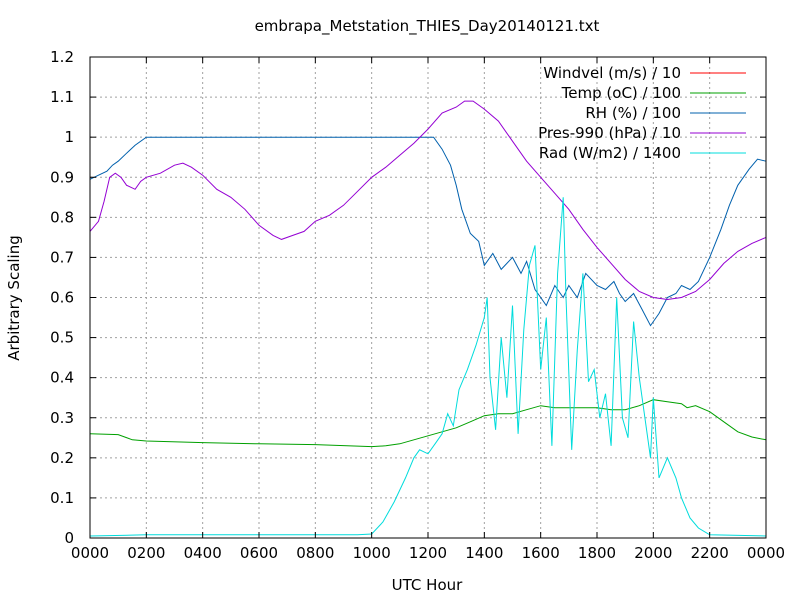  What do you see at coordinates (612, 73) in the screenshot?
I see `legend-label: Windvel (m/s) / 10` at bounding box center [612, 73].